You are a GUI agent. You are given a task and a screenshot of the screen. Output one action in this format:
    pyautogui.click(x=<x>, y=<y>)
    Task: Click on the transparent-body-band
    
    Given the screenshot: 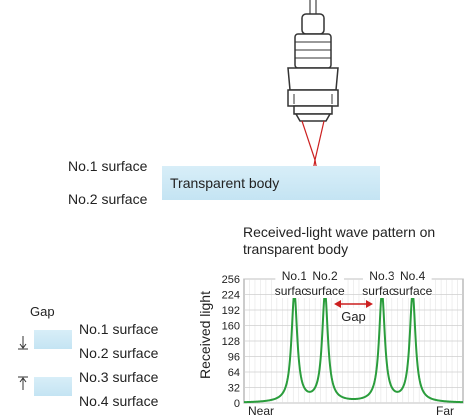 What is the action you would take?
    pyautogui.click(x=271, y=183)
    